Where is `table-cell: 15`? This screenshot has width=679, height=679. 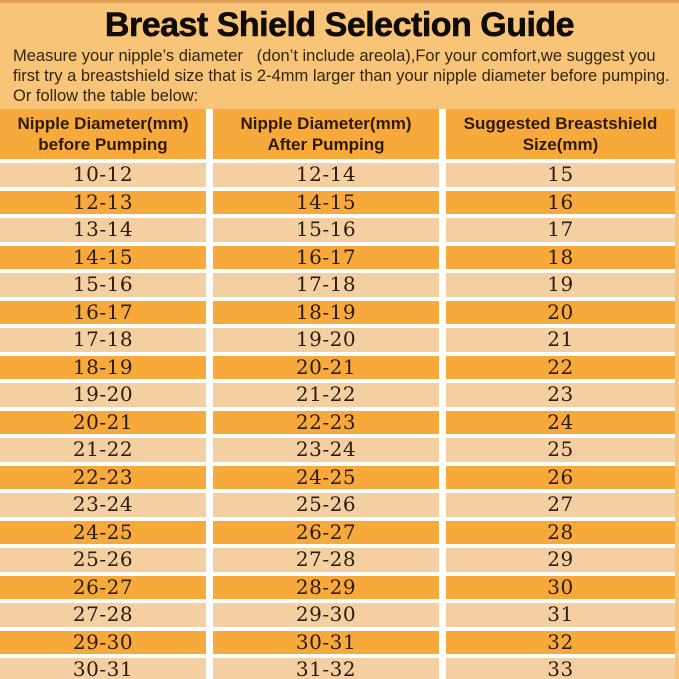 table-cell: 15 is located at coordinates (560, 174).